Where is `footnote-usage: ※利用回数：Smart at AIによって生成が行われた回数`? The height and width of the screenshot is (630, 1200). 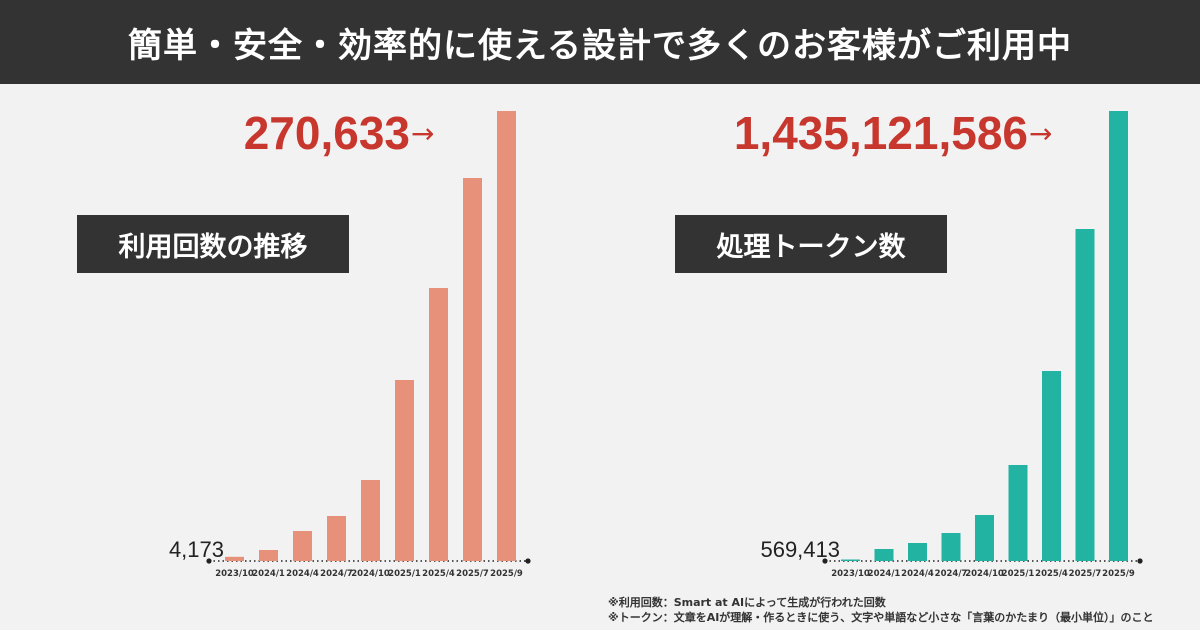
footnote-usage: ※利用回数：Smart at AIによって生成が行われた回数 is located at coordinates (747, 602).